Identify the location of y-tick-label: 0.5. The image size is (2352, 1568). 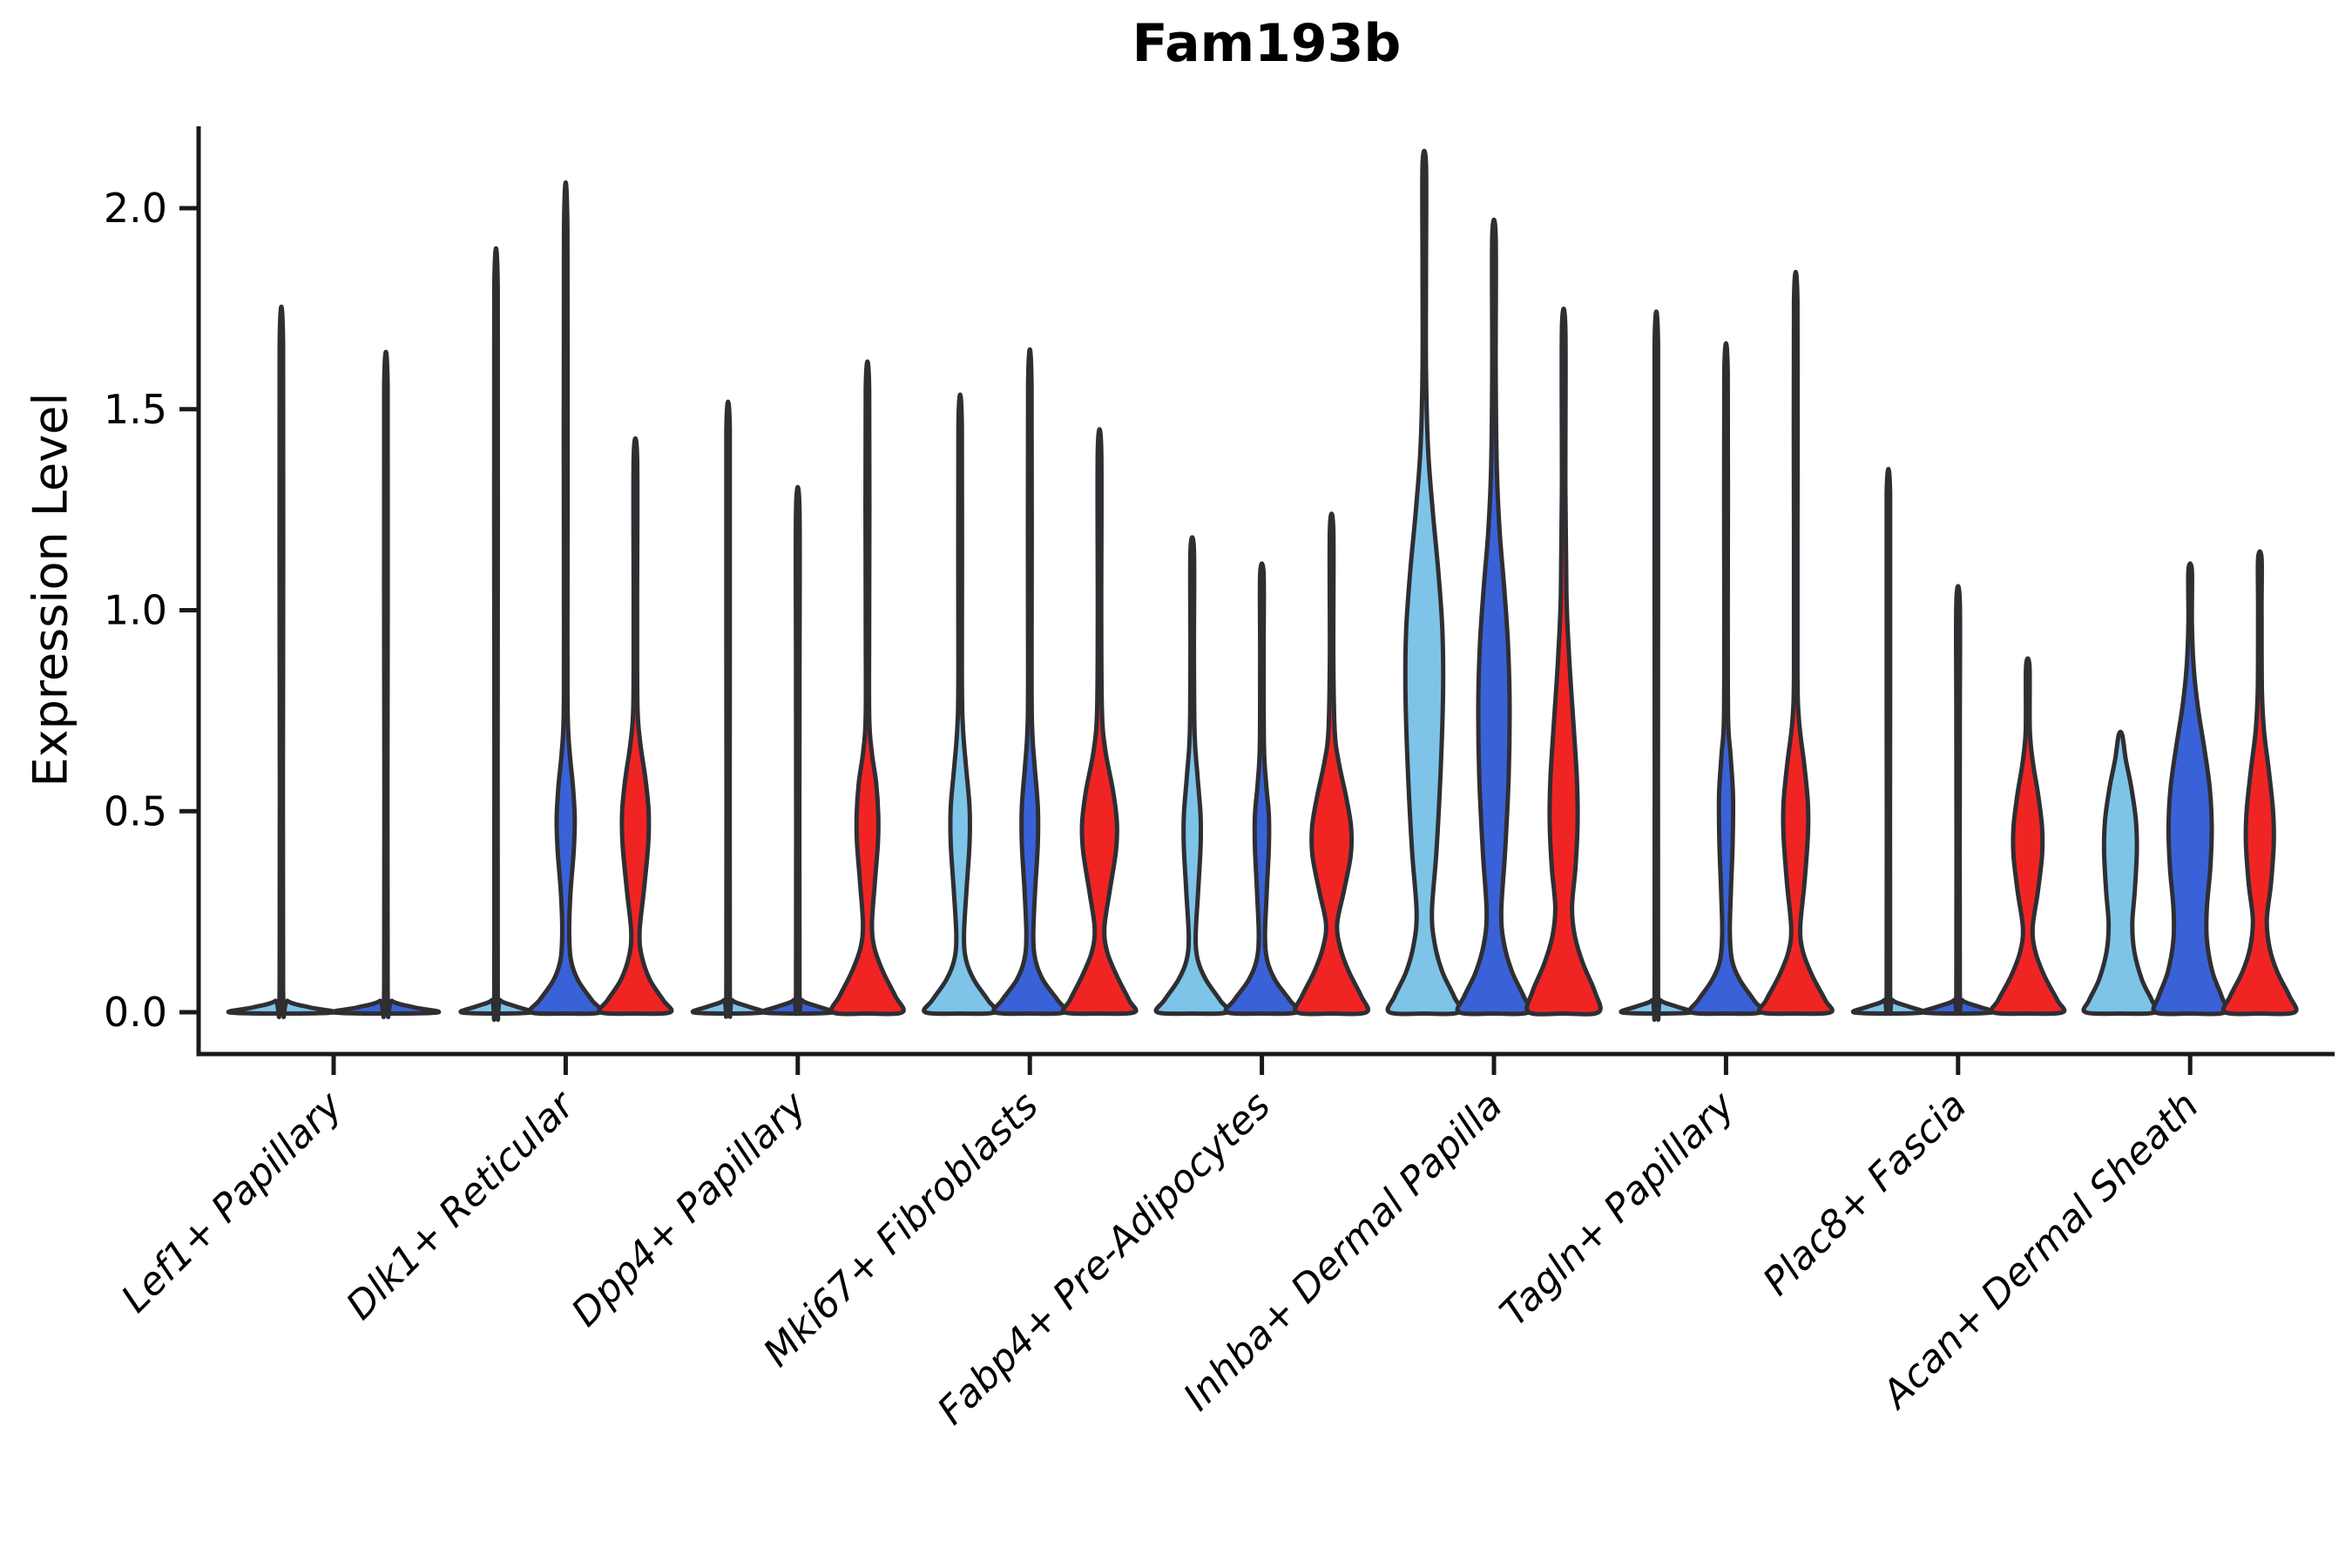
(135, 811).